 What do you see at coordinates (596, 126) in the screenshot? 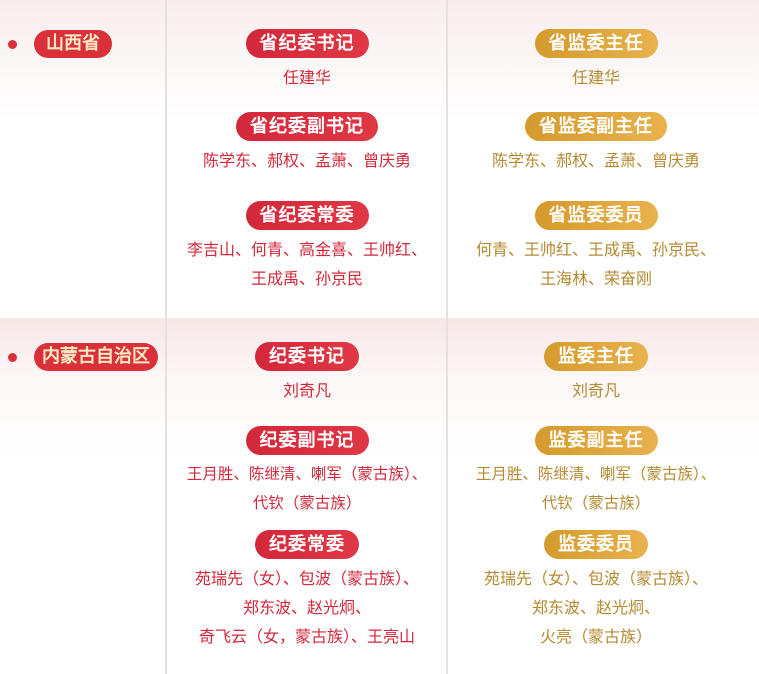
I see `role-badge: 省监委副主任` at bounding box center [596, 126].